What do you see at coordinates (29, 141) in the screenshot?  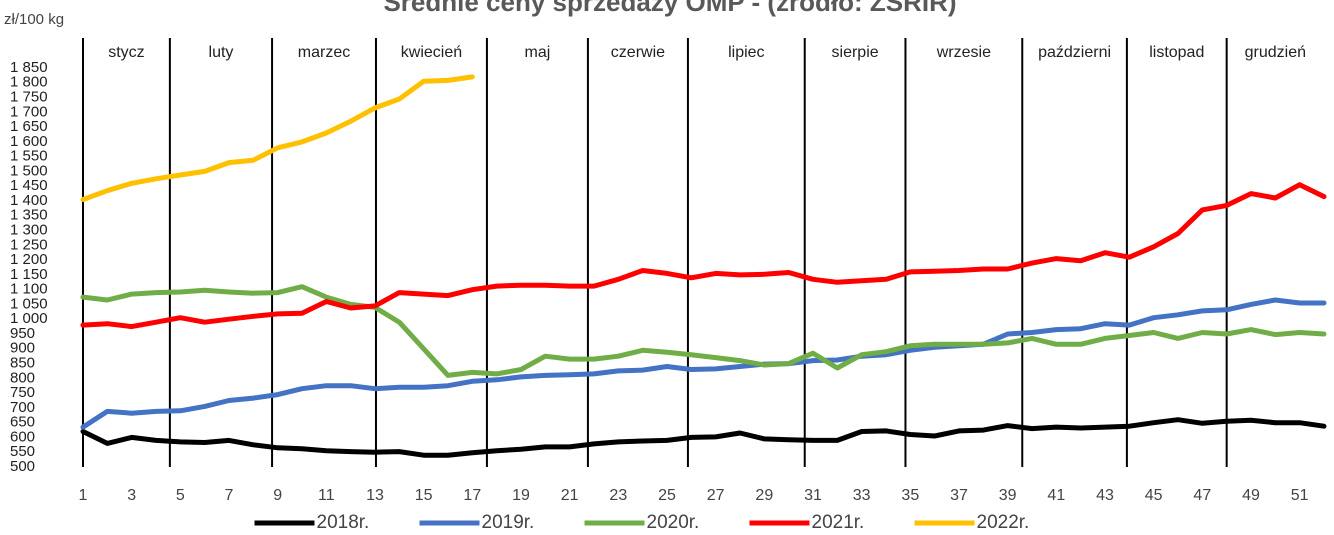 I see `y-tick-label: 1 600` at bounding box center [29, 141].